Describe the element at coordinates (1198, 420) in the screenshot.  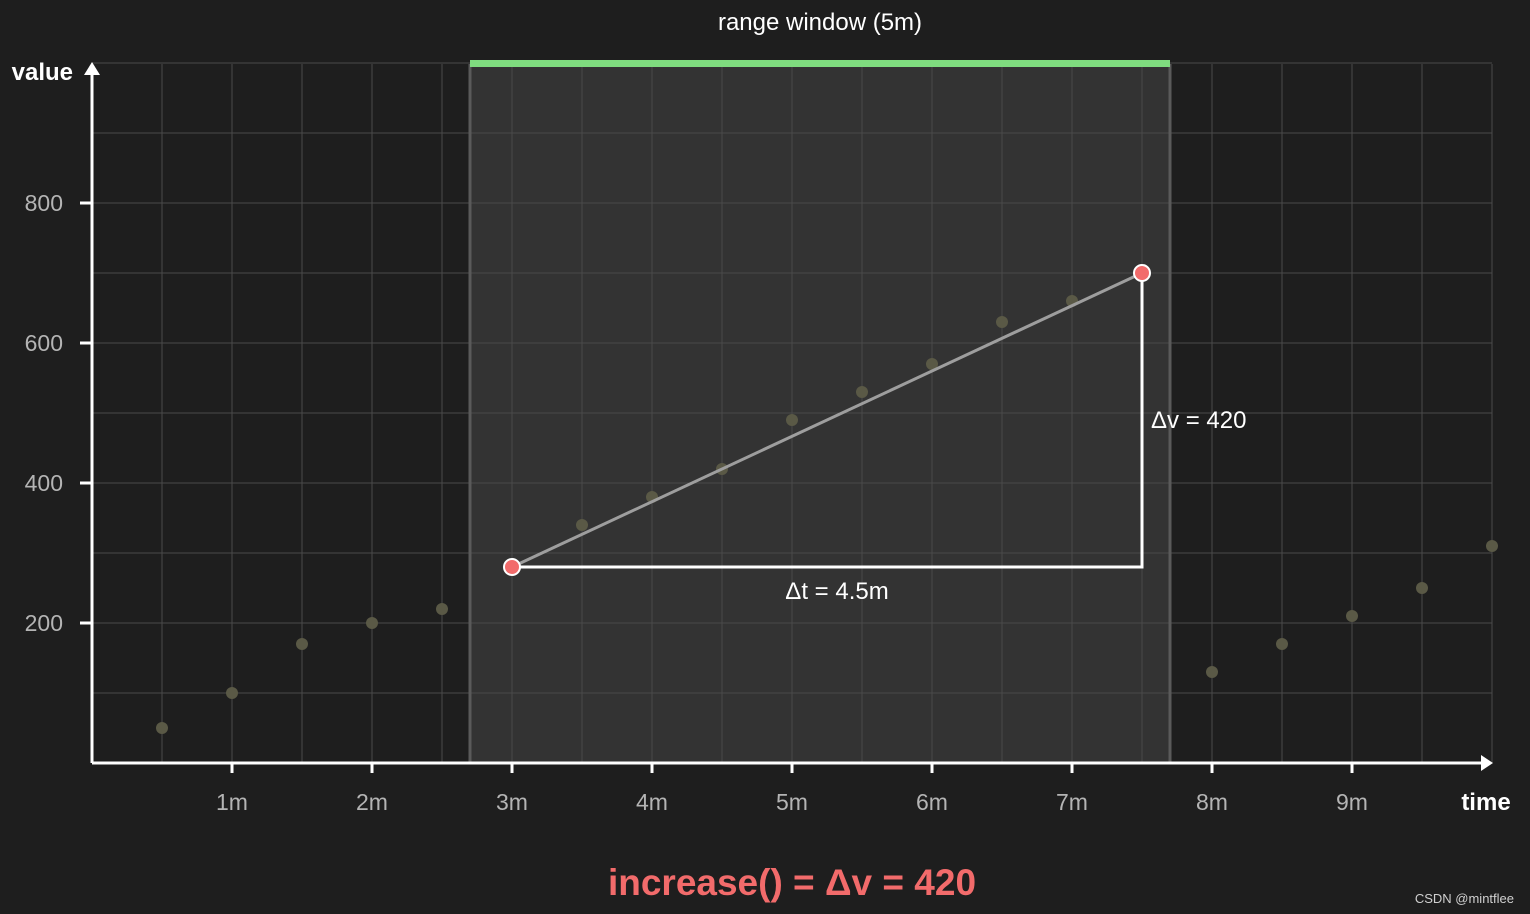
I see `delta-v-label: Δv = 420` at that location.